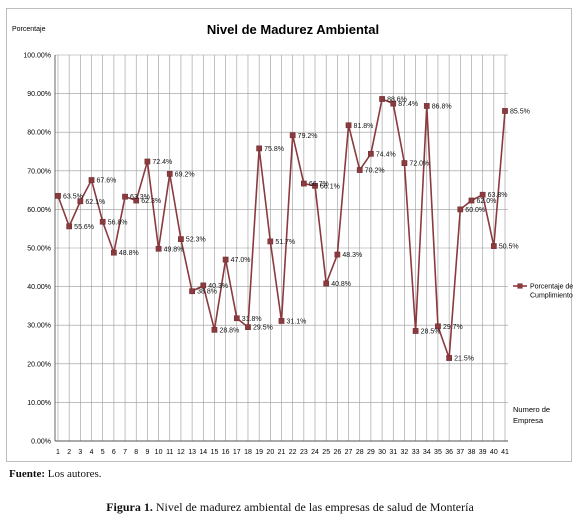  I want to click on data-label: 51.7%, so click(285, 242).